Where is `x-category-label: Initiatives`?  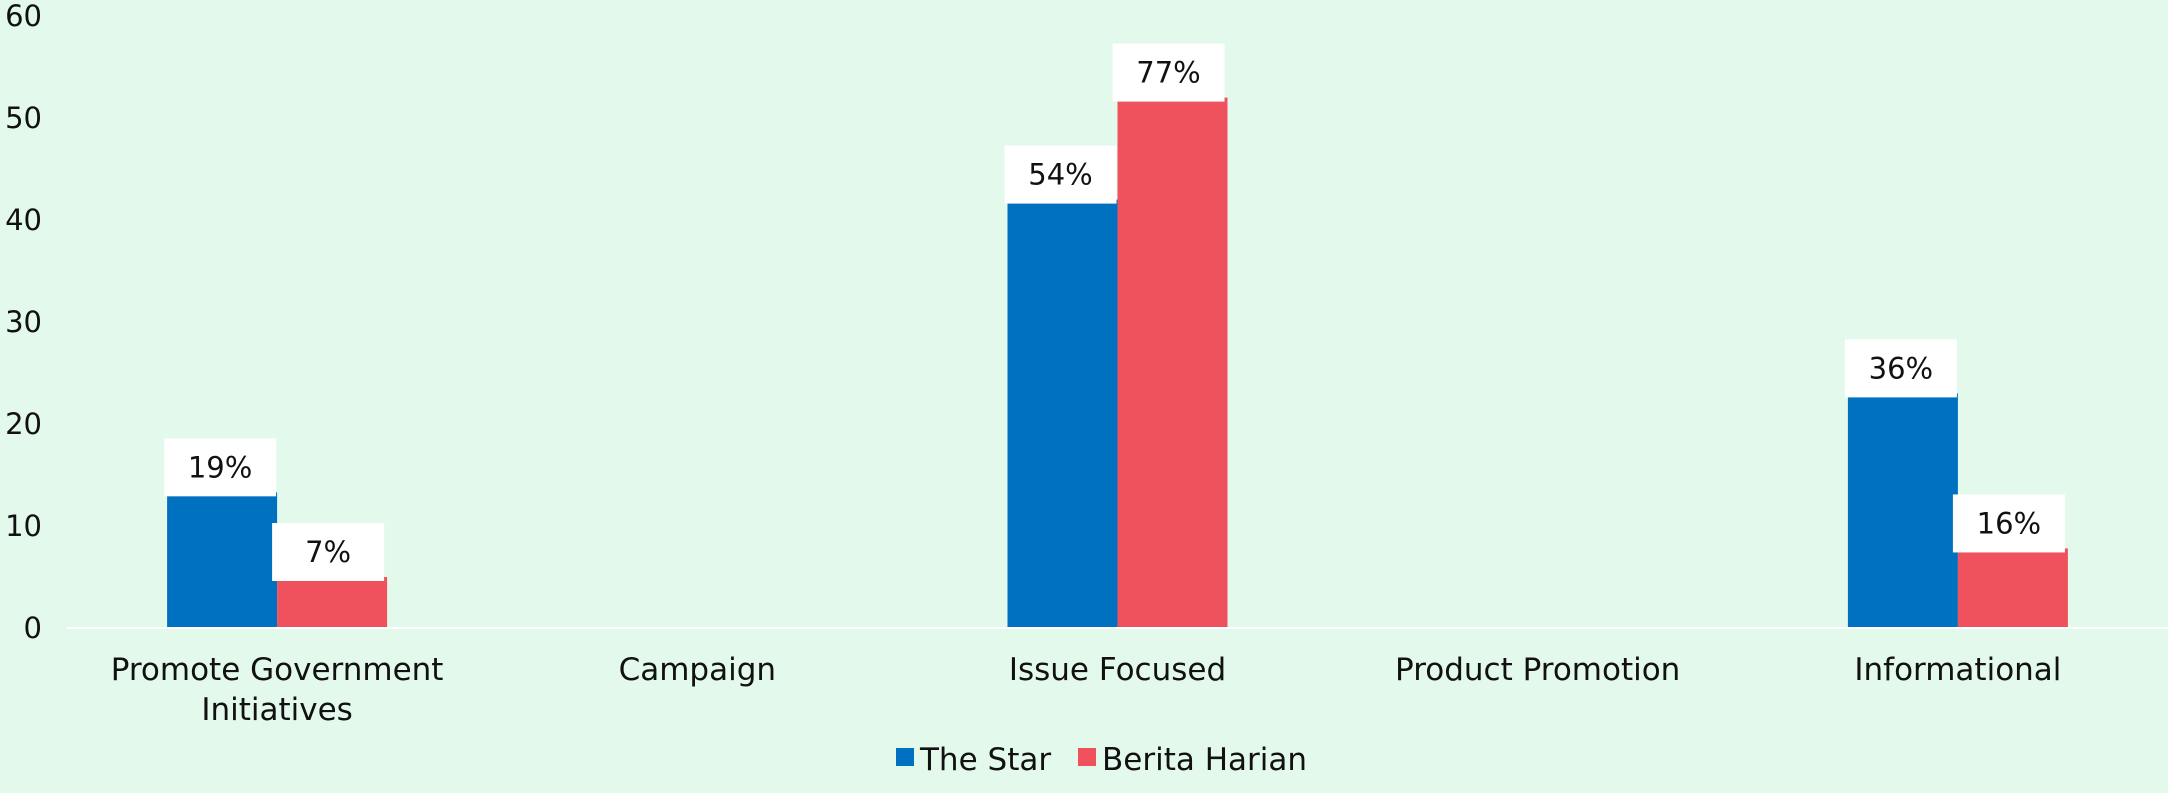 x-category-label: Initiatives is located at coordinates (277, 710).